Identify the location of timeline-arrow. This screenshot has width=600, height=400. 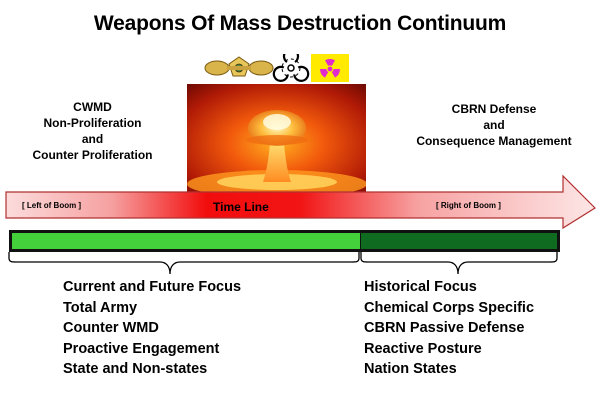
(300, 202).